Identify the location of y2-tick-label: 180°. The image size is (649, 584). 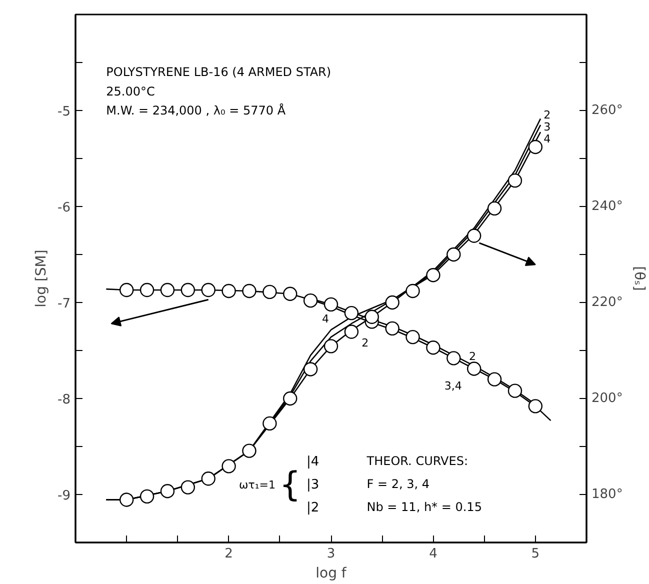
(607, 494).